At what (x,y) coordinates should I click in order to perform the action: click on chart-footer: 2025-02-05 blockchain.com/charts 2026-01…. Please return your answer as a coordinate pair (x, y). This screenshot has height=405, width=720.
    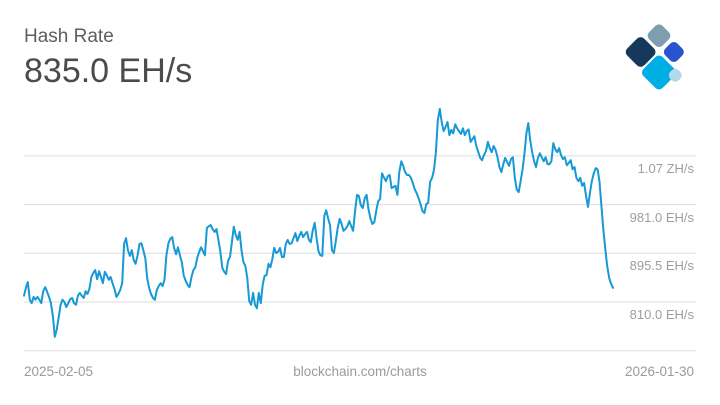
    Looking at the image, I should click on (360, 373).